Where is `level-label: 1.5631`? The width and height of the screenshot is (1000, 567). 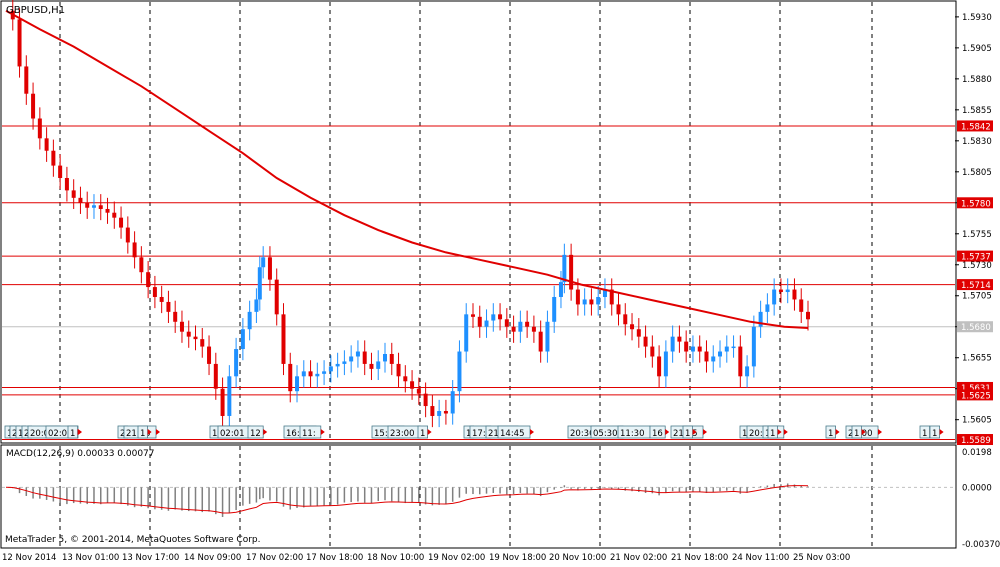
level-label: 1.5631 is located at coordinates (976, 389).